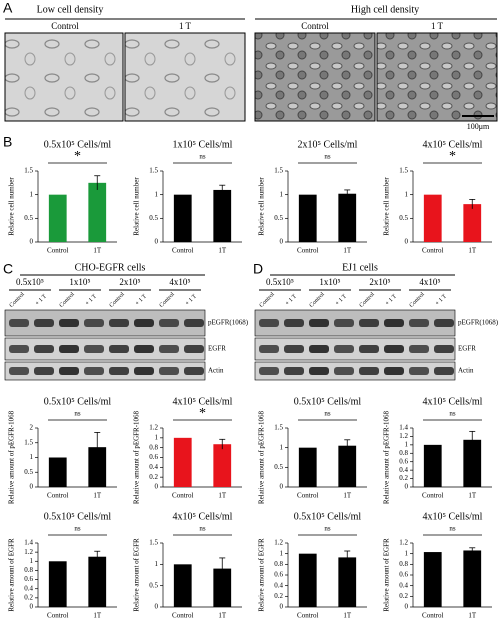  I want to click on blot-label: Actin, so click(466, 371).